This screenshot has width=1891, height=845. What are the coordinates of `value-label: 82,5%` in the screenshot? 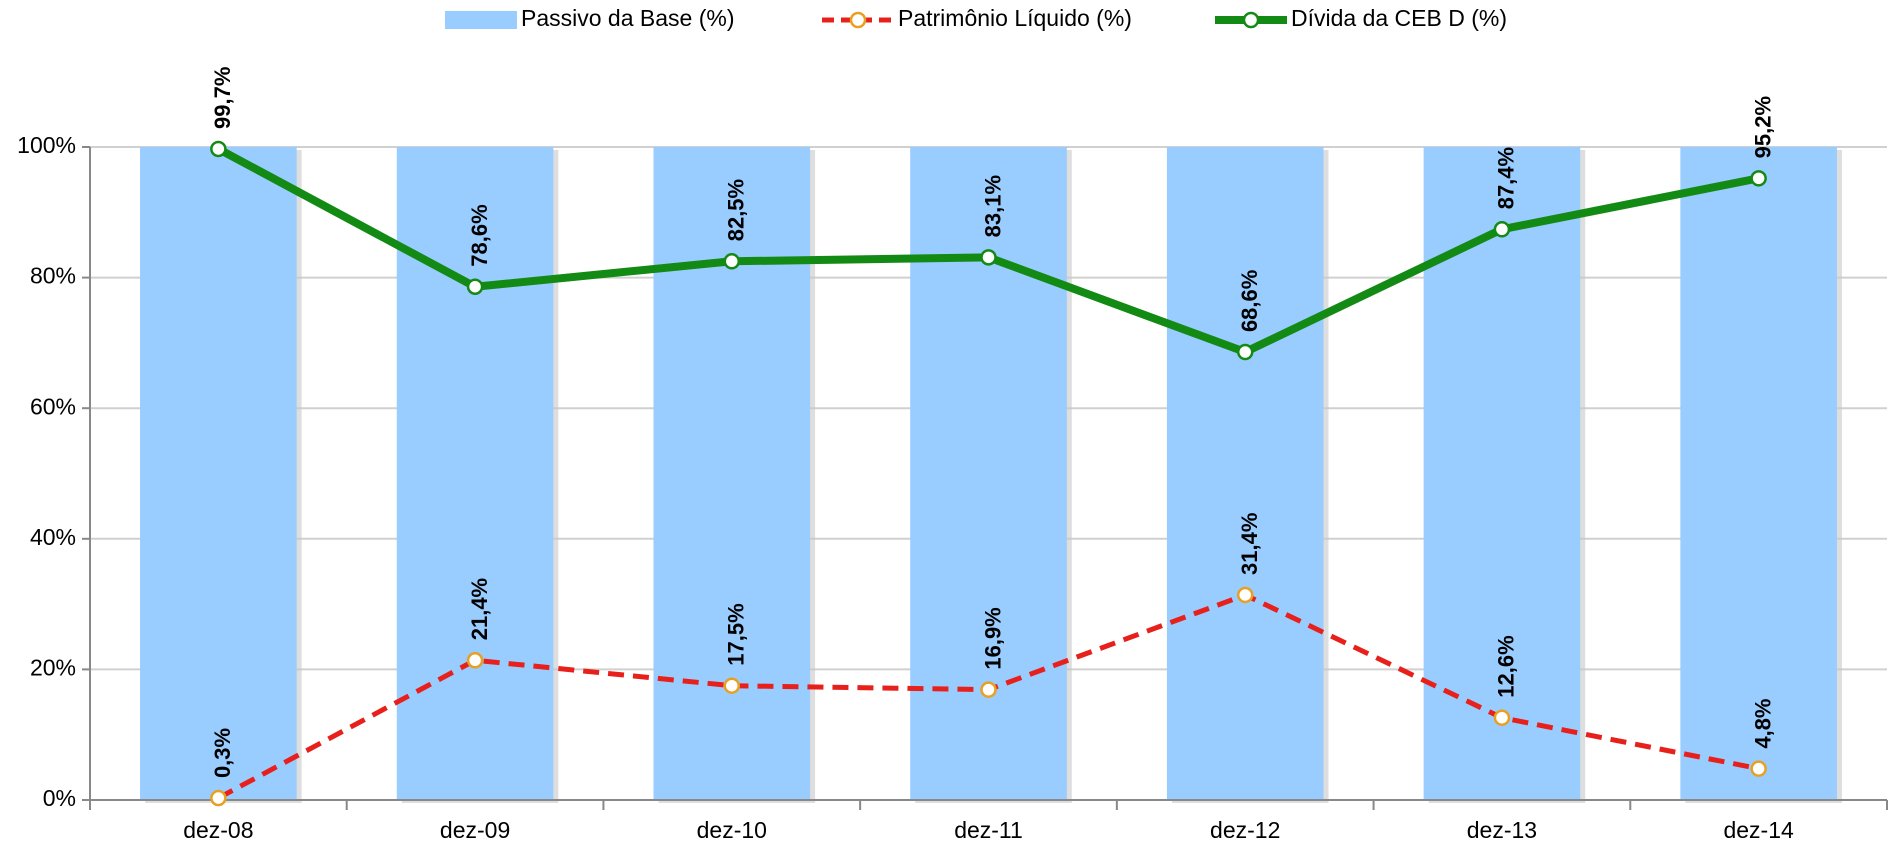 It's located at (736, 210).